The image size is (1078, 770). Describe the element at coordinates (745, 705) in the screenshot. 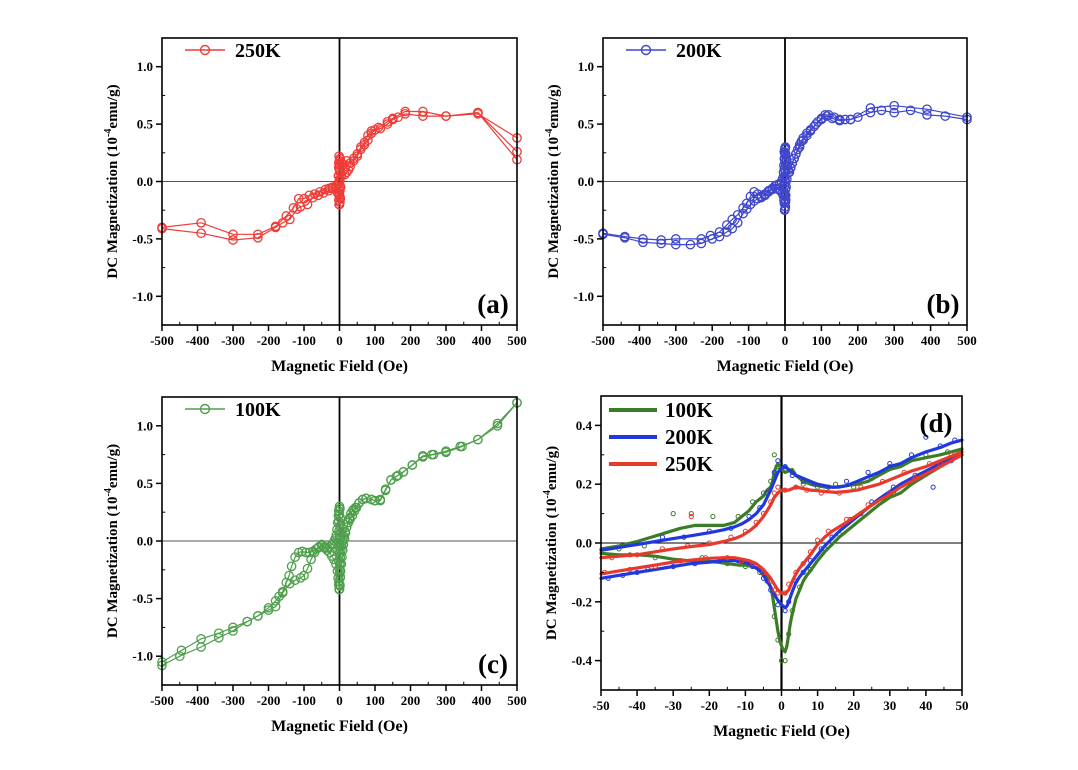

I see `svg-text: -10` at that location.